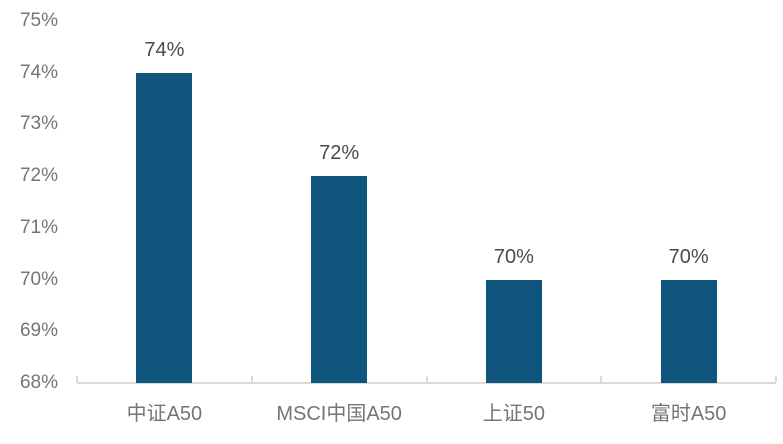 Image resolution: width=783 pixels, height=444 pixels. I want to click on y-axis-tick-label: 75%, so click(38, 20).